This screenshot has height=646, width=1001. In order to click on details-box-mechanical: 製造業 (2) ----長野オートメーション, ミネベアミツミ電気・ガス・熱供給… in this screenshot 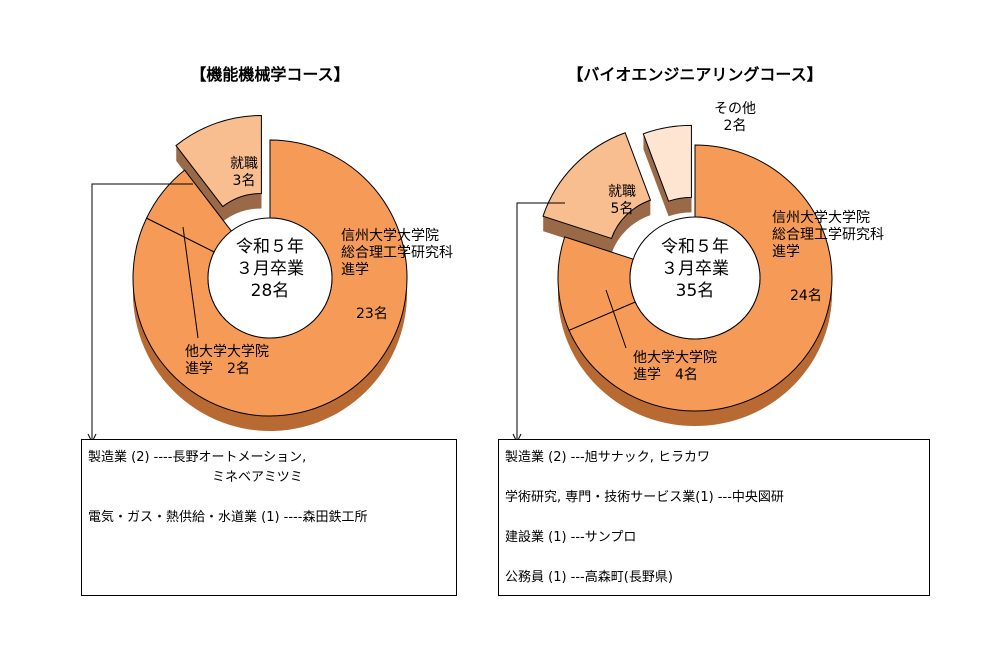, I will do `click(269, 517)`.